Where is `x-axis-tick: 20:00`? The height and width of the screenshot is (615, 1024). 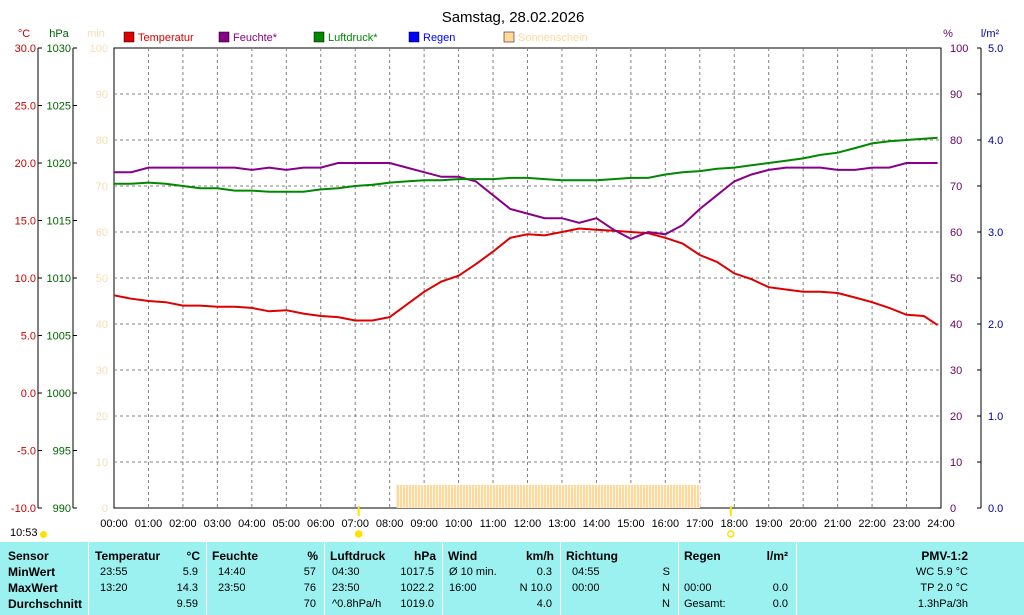
x-axis-tick: 20:00 is located at coordinates (803, 524).